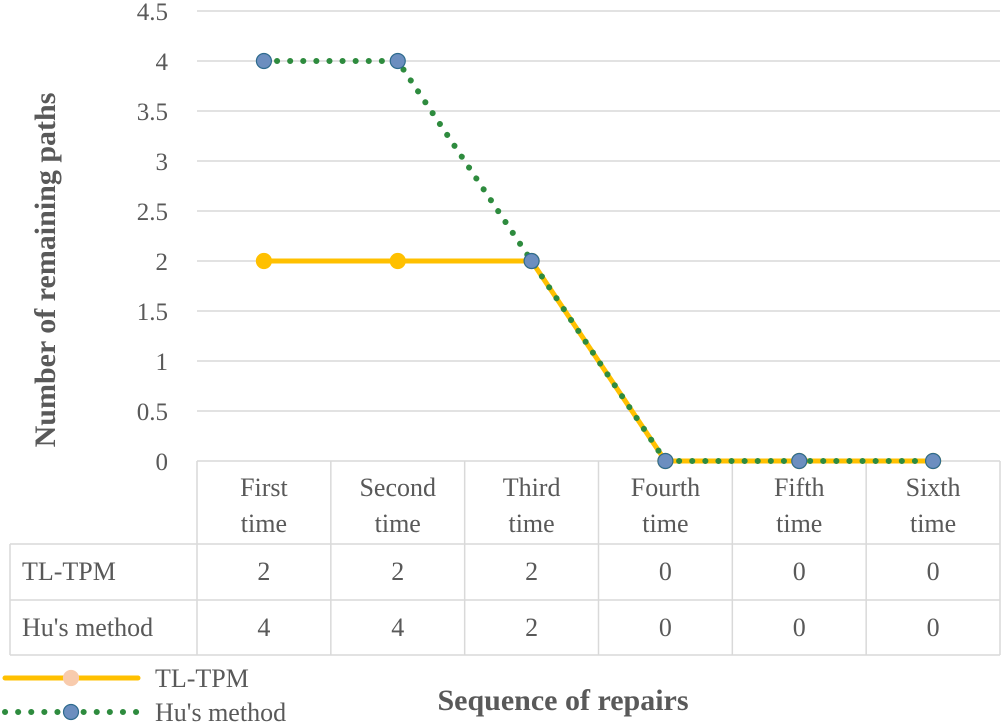 Image resolution: width=1005 pixels, height=724 pixels. What do you see at coordinates (532, 487) in the screenshot?
I see `x-tick-label: Third` at bounding box center [532, 487].